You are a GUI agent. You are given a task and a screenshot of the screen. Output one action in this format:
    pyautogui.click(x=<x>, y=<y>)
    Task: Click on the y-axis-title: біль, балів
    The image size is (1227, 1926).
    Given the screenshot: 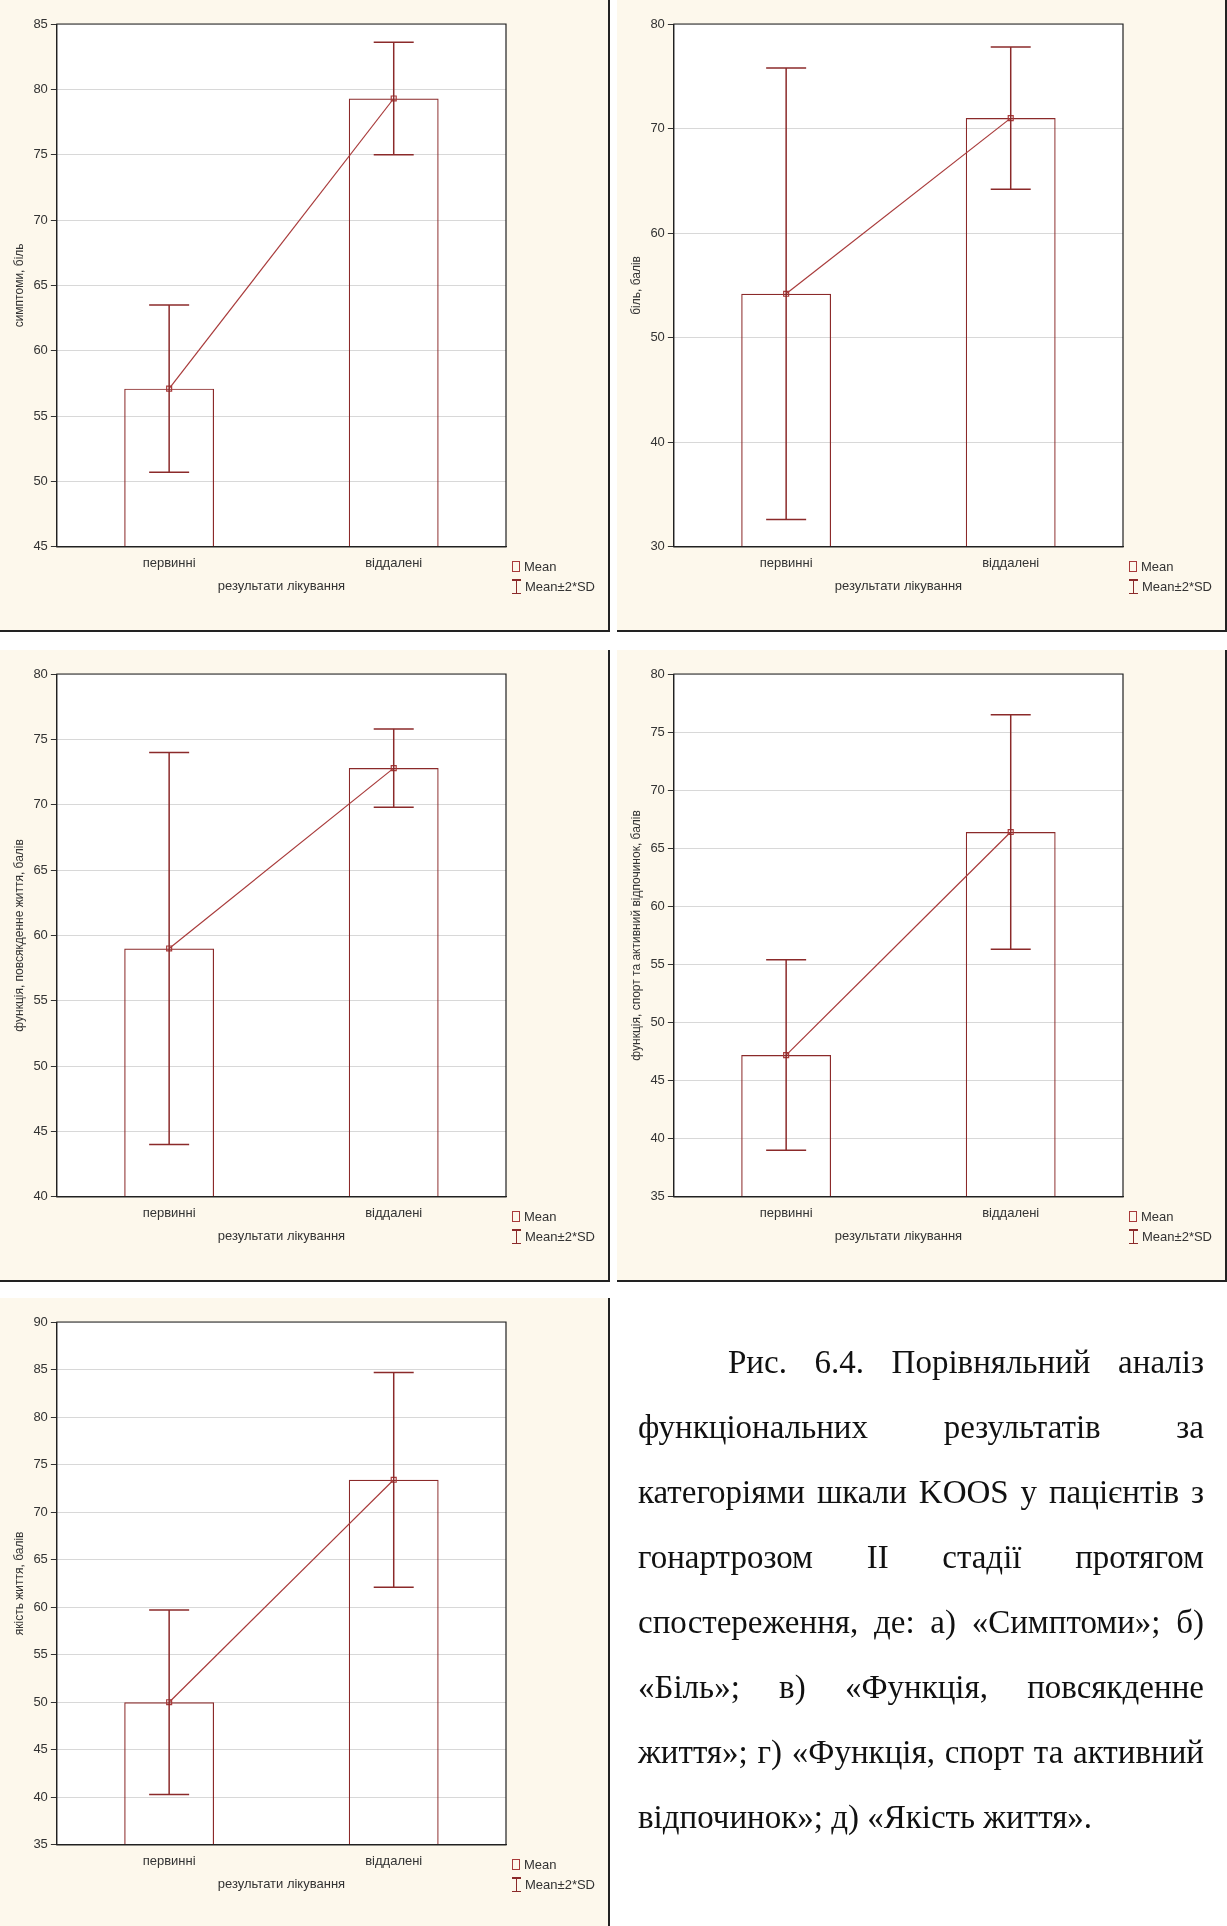 What is the action you would take?
    pyautogui.click(x=635, y=285)
    